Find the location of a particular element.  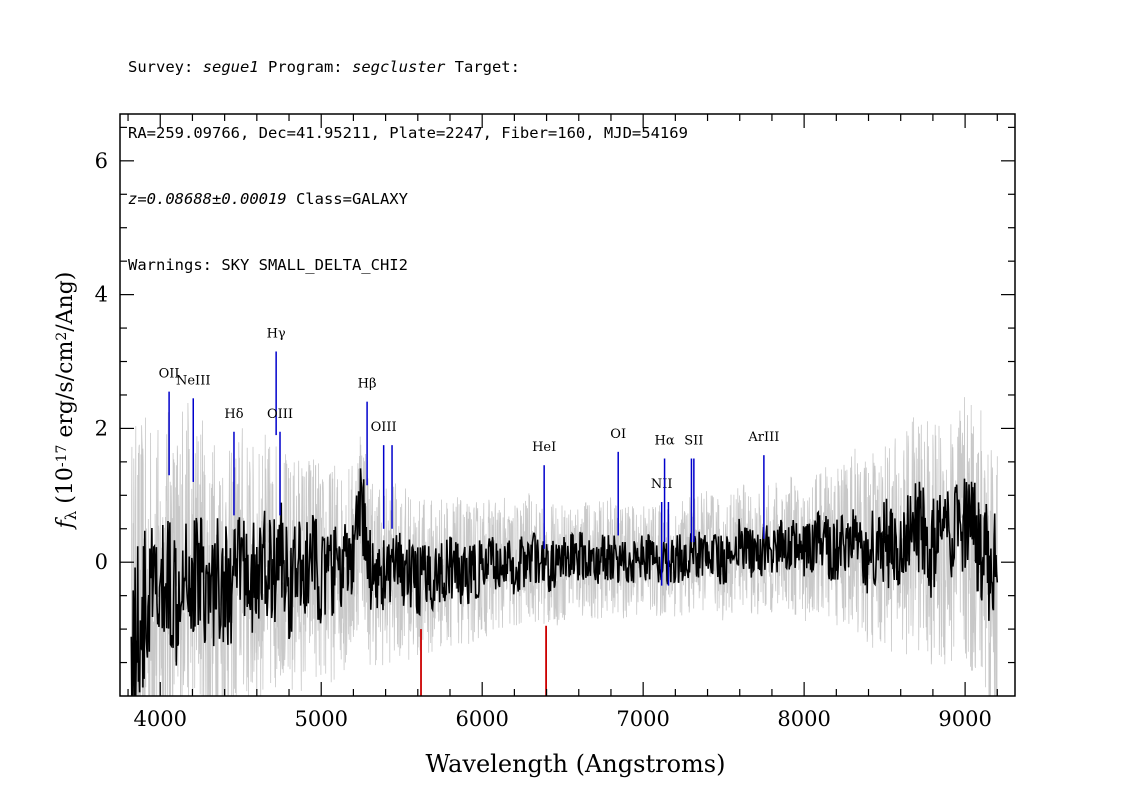

emission-line-label: OI is located at coordinates (618, 434).